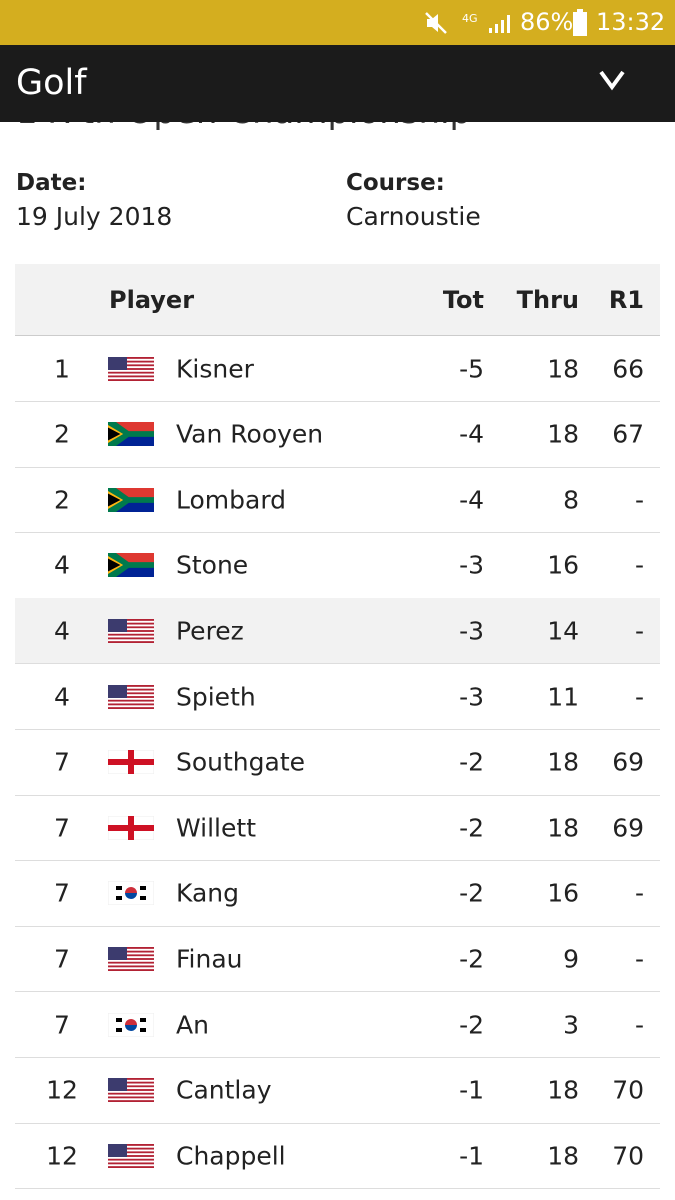 This screenshot has width=675, height=1200. Describe the element at coordinates (463, 299) in the screenshot. I see `column-header: Tot` at that location.